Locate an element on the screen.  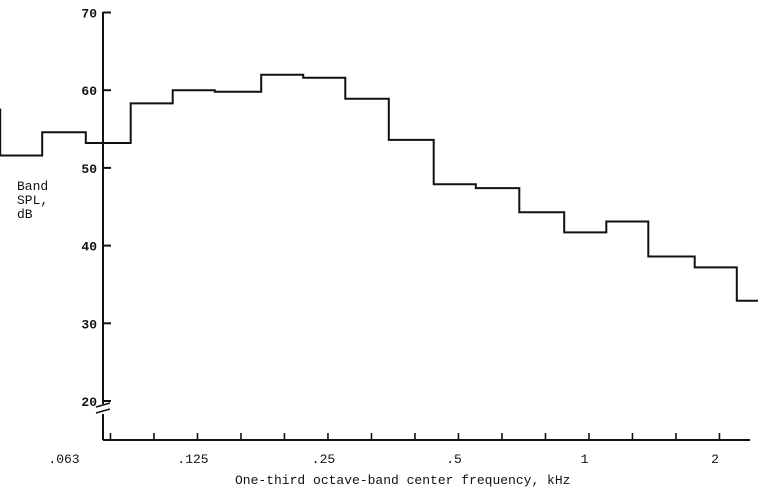
y-axis-label-line-2: SPL, is located at coordinates (32, 200).